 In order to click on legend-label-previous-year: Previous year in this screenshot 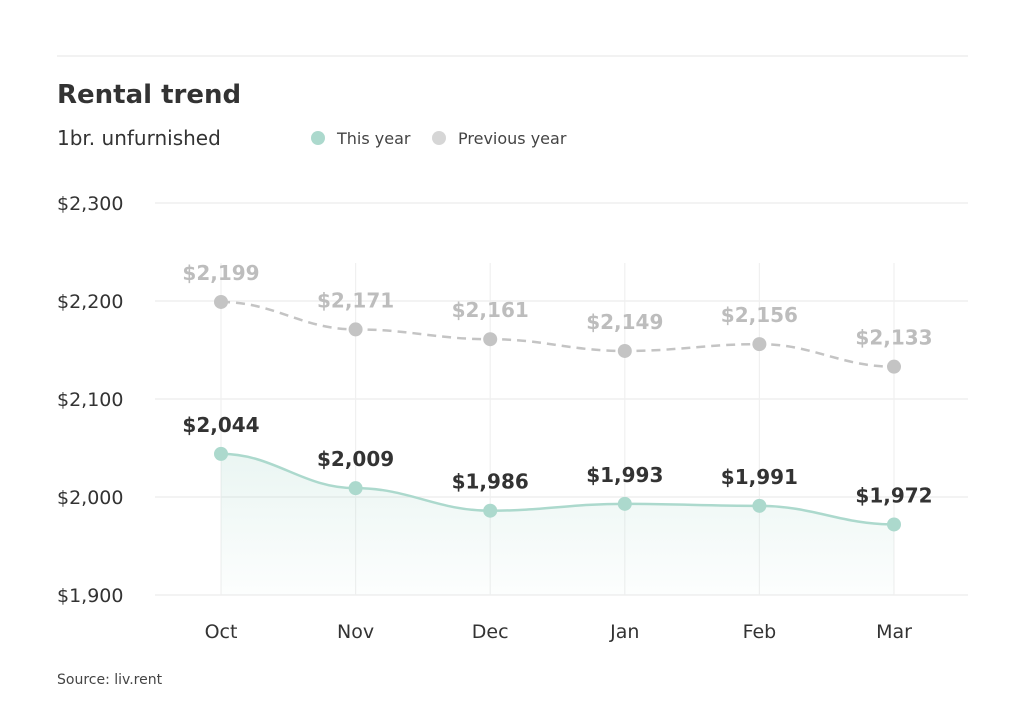, I will do `click(512, 138)`.